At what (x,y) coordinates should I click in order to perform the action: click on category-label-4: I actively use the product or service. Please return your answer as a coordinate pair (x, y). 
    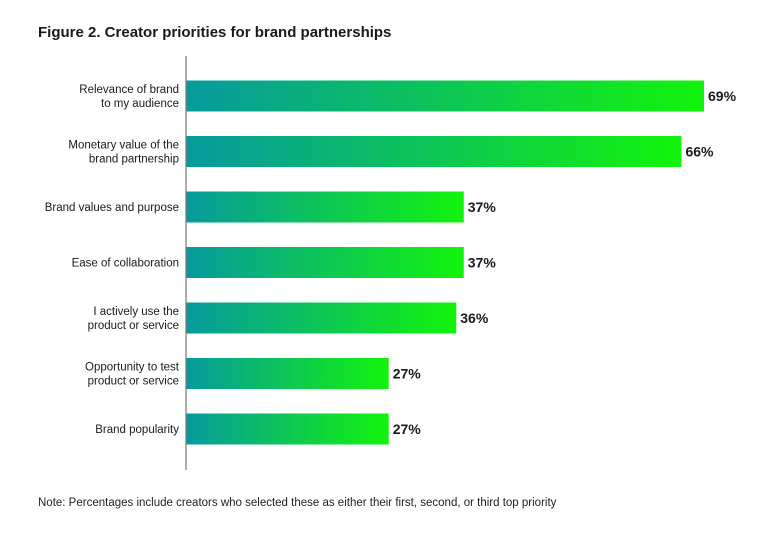
    Looking at the image, I should click on (133, 319).